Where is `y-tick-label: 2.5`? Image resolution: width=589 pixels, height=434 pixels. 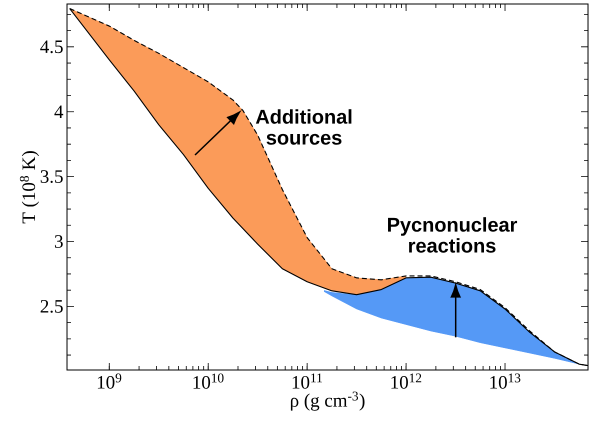
y-tick-label: 2.5 is located at coordinates (51, 306).